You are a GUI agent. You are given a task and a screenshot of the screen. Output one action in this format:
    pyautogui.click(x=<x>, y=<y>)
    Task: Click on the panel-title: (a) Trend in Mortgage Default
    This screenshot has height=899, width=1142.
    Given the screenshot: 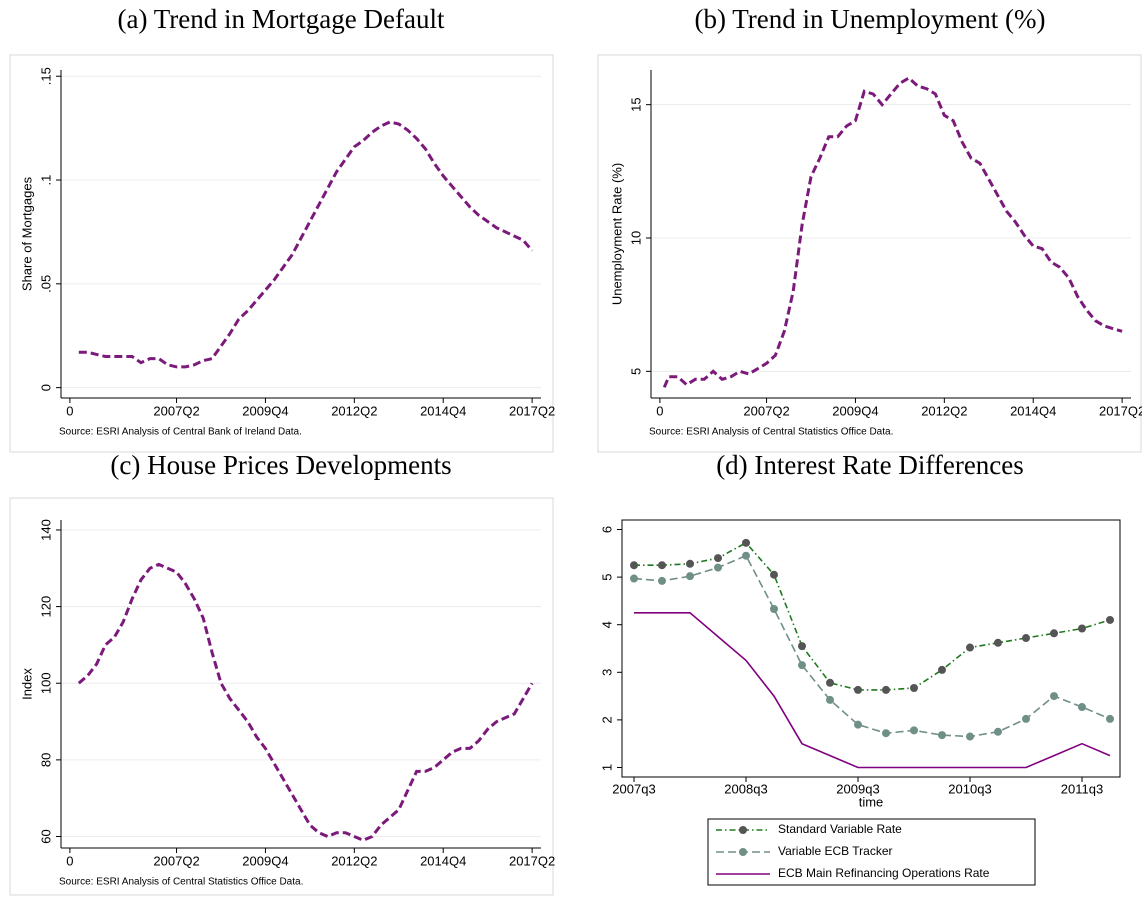 What is the action you would take?
    pyautogui.click(x=281, y=19)
    